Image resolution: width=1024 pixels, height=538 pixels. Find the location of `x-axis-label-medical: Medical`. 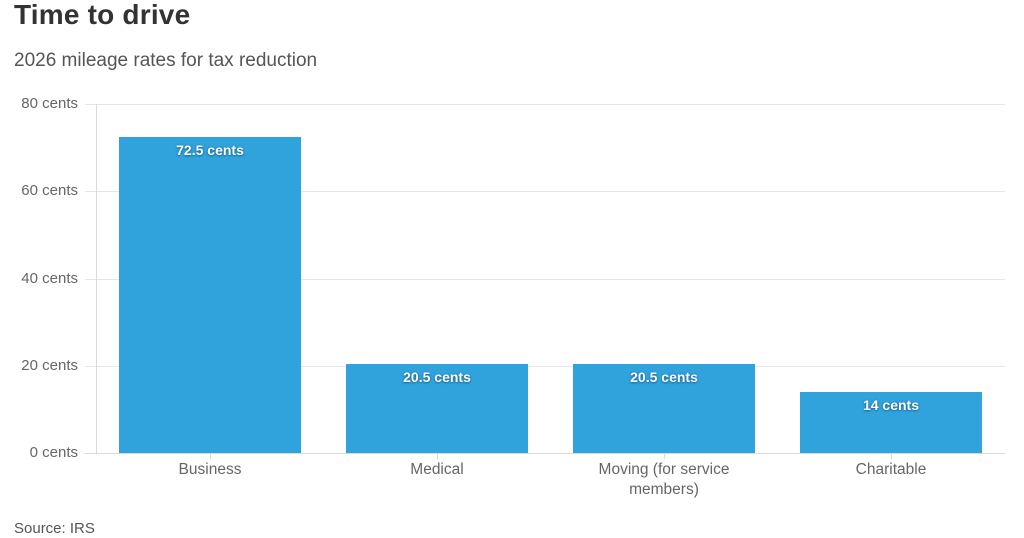

x-axis-label-medical: Medical is located at coordinates (437, 469).